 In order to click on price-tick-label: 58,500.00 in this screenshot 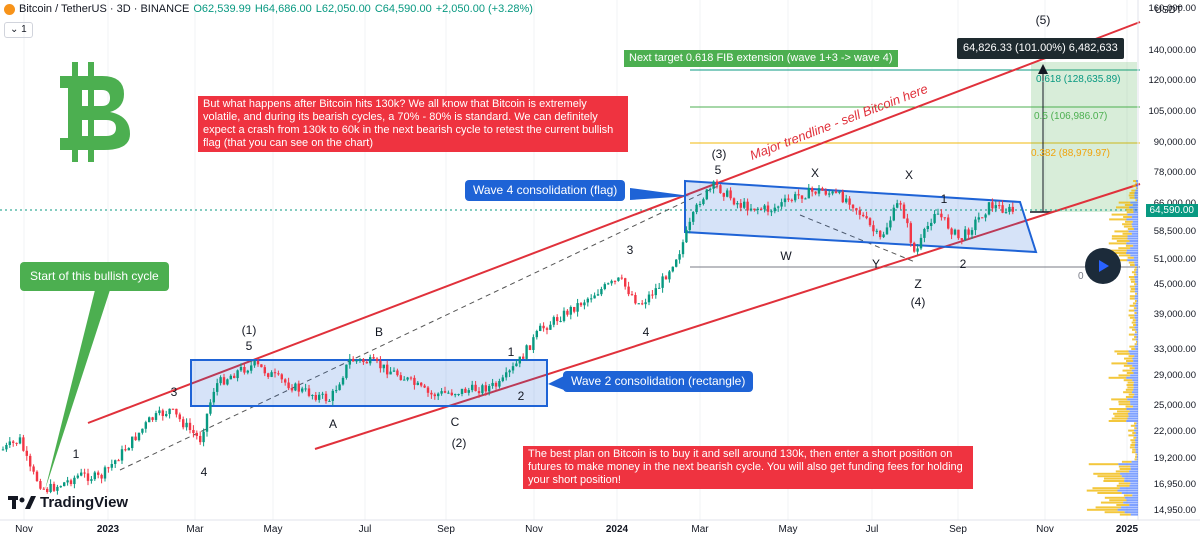, I will do `click(1175, 231)`.